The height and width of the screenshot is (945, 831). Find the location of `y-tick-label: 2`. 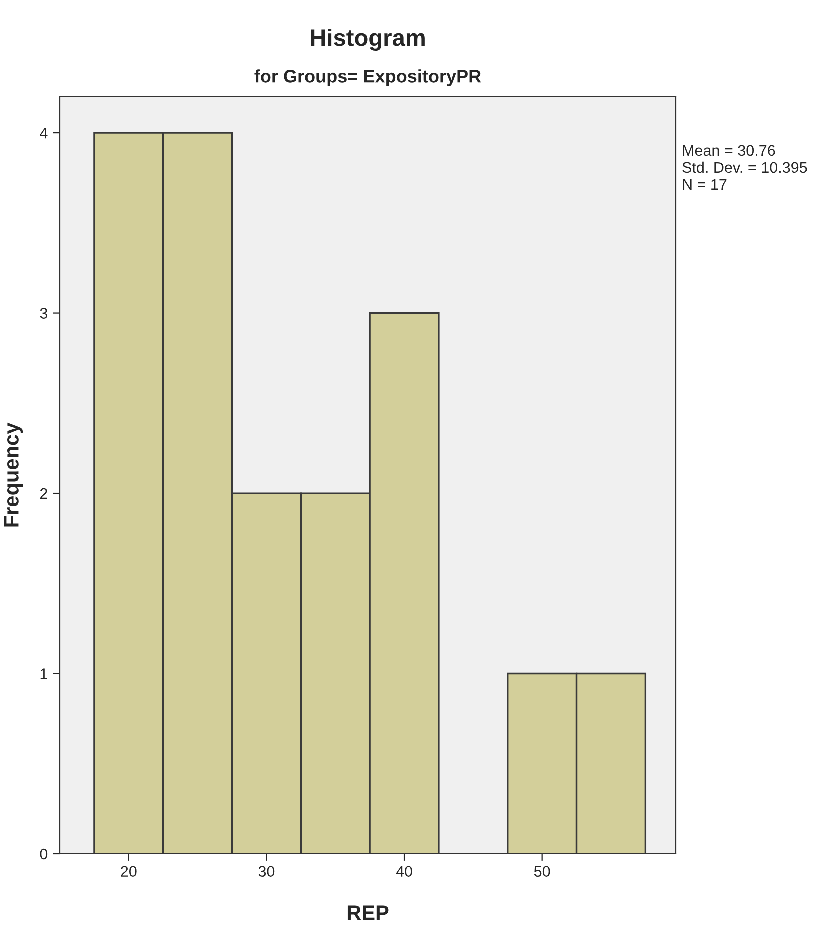

y-tick-label: 2 is located at coordinates (44, 494).